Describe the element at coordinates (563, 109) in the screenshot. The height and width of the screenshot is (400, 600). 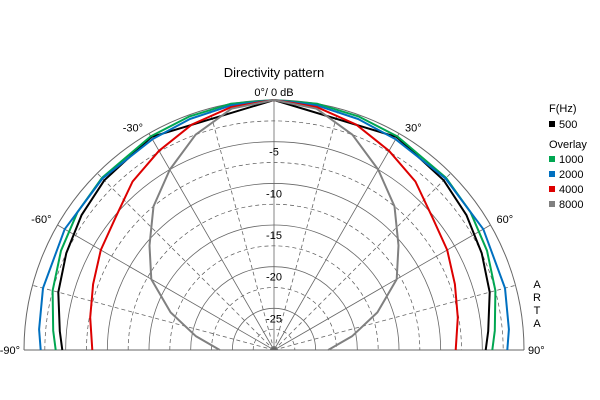
I see `legend-header: F(Hz)` at that location.